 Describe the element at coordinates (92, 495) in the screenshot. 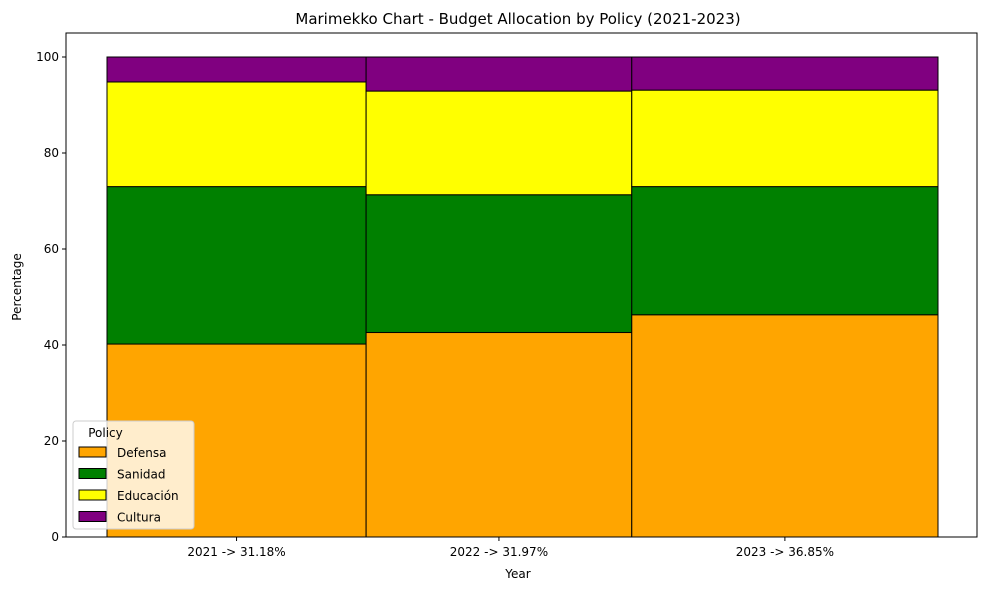

I see `legend-swatch-educación` at that location.